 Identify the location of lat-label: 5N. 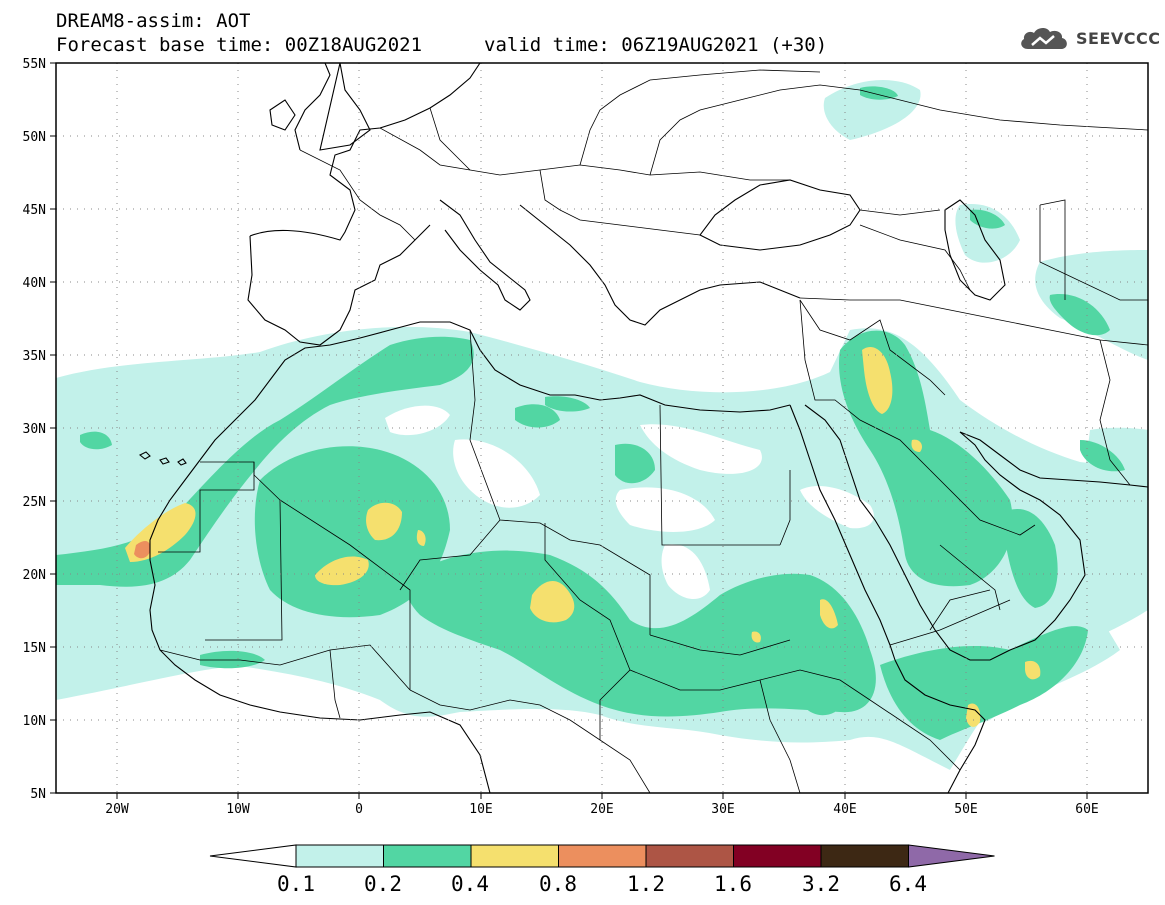
(38, 794).